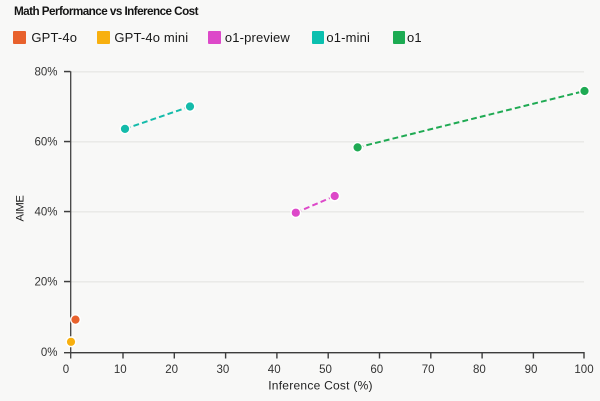 Image resolution: width=600 pixels, height=401 pixels. What do you see at coordinates (45, 213) in the screenshot?
I see `svg-text: 40%` at bounding box center [45, 213].